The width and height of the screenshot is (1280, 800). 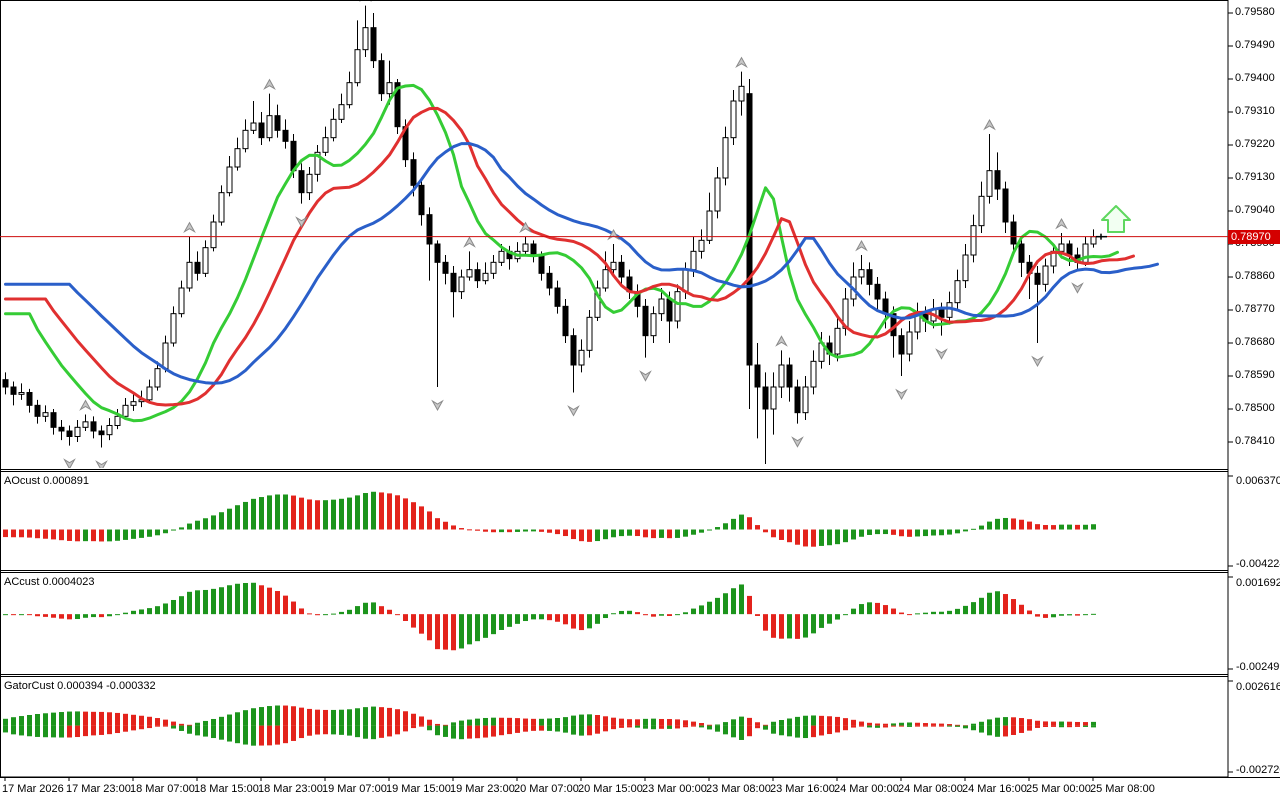 I want to click on price-tick-label: 0.78590, so click(x=1255, y=375).